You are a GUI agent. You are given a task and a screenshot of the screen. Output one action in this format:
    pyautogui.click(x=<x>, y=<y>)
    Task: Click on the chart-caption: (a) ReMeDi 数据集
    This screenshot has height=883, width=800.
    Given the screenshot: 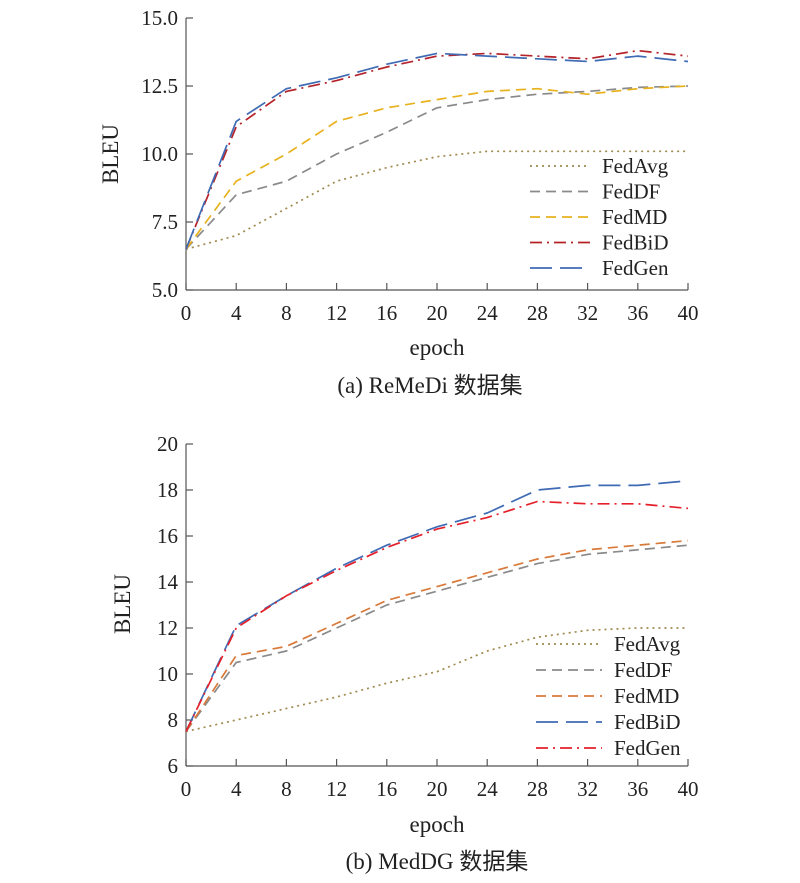 What is the action you would take?
    pyautogui.click(x=429, y=385)
    